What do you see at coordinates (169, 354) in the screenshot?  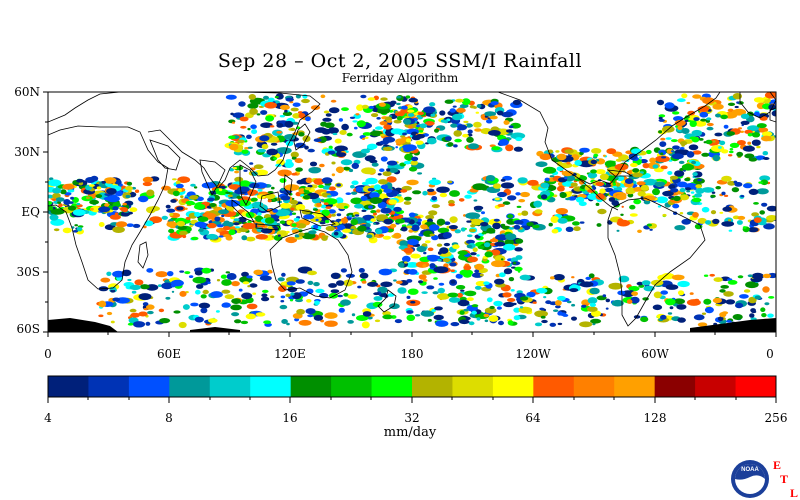 I see `lon-label-60e: 60E` at bounding box center [169, 354].